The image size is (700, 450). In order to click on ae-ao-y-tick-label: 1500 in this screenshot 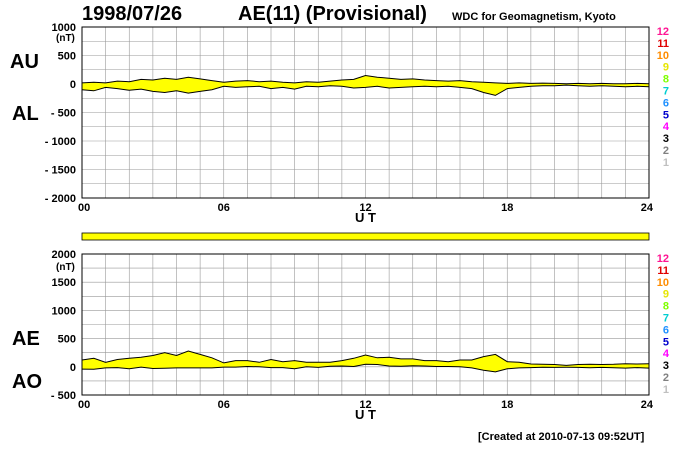, I will do `click(64, 283)`.